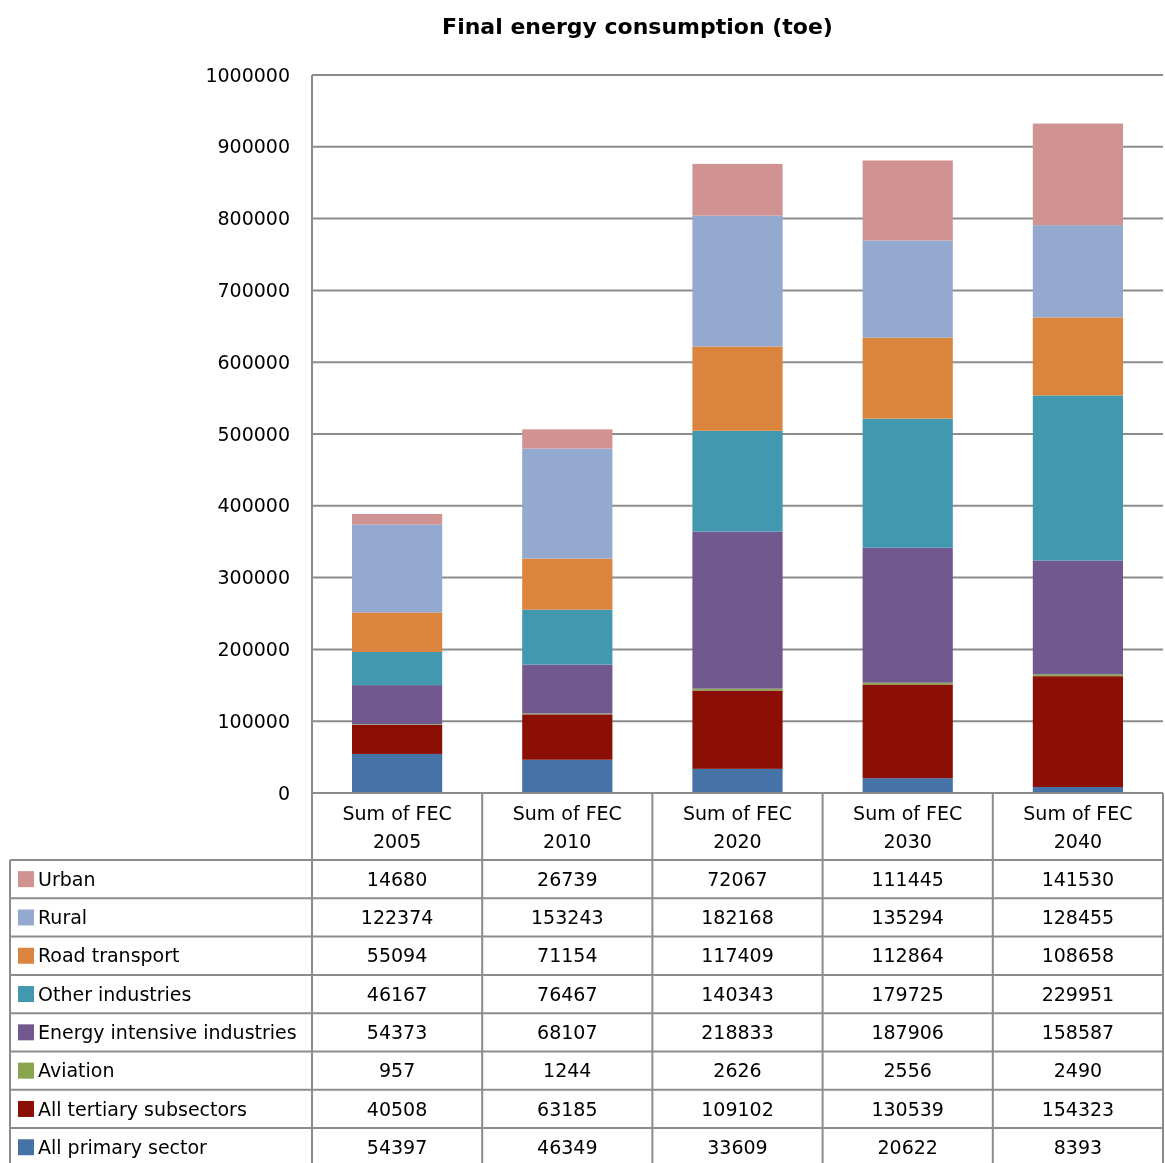  What do you see at coordinates (907, 1146) in the screenshot?
I see `data-label: 20622` at bounding box center [907, 1146].